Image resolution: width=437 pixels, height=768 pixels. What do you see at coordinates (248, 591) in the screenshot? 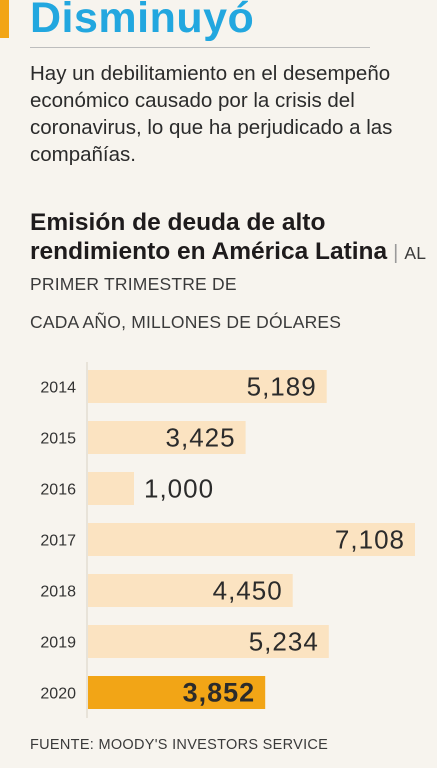
I see `value-label-2018: 4,450` at bounding box center [248, 591].